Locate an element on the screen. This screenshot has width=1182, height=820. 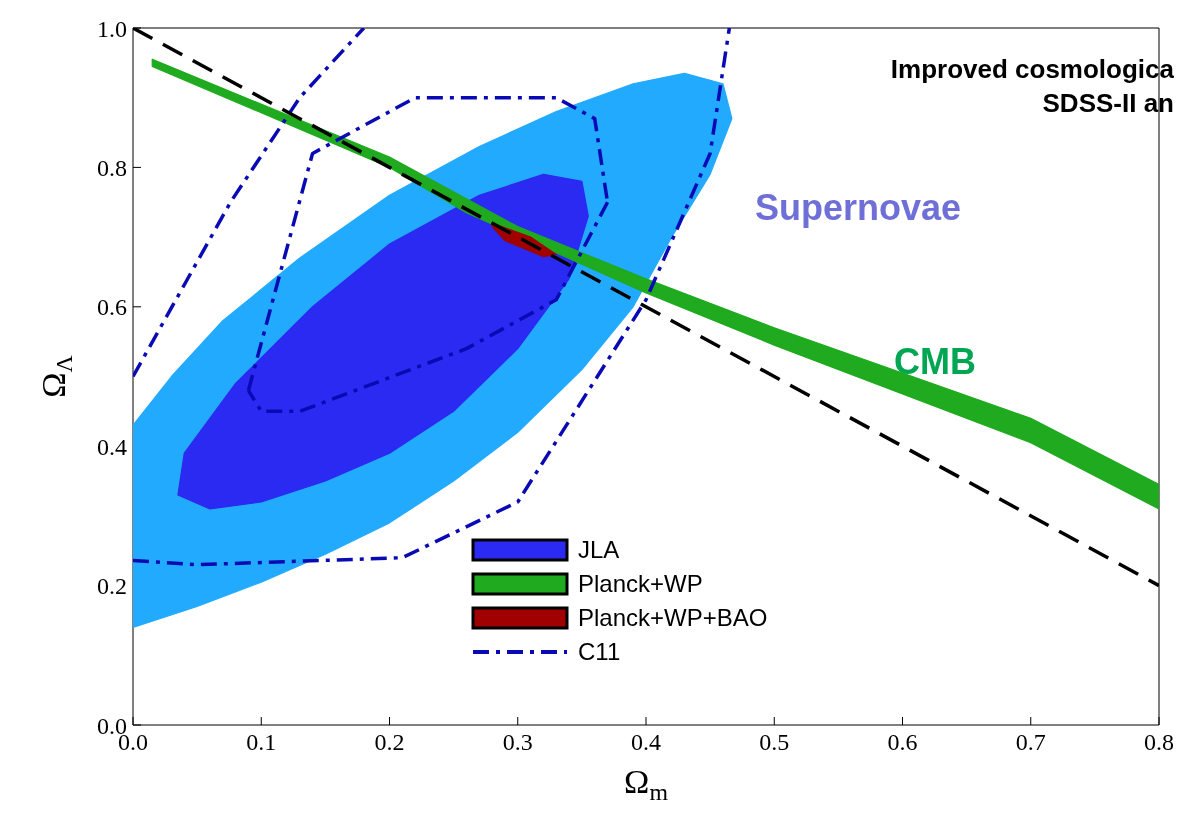
annotation: CMB is located at coordinates (935, 361).